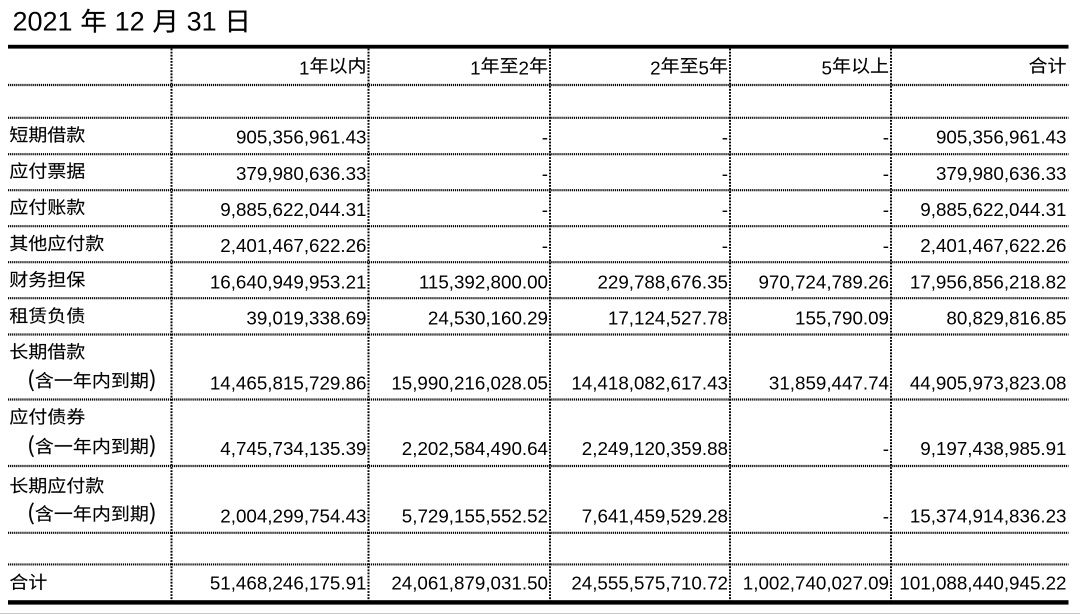 Image resolution: width=1080 pixels, height=614 pixels. What do you see at coordinates (988, 382) in the screenshot?
I see `svg-text: 44,905,973,823.08` at bounding box center [988, 382].